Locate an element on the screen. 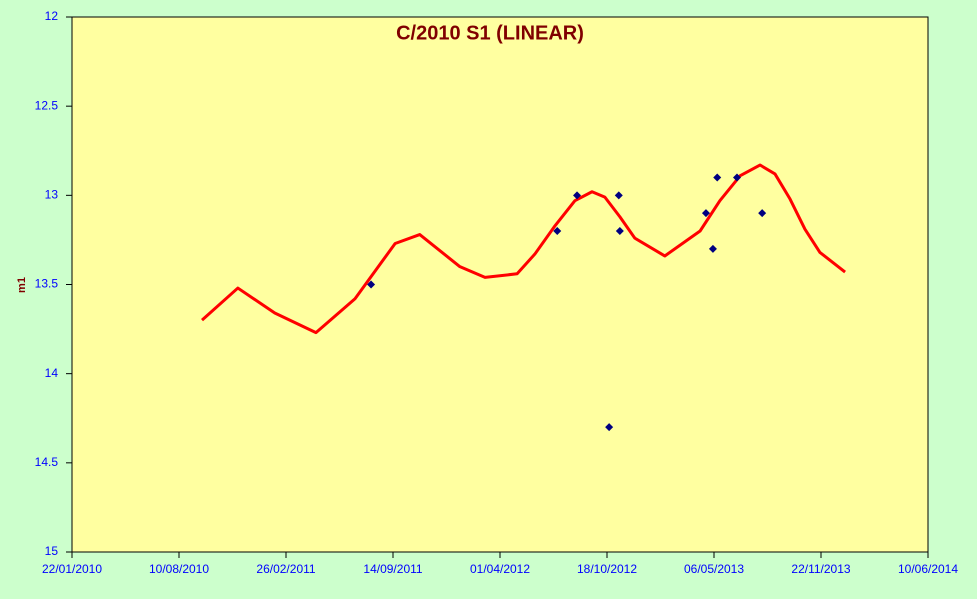  y-tick-label: 13 is located at coordinates (52, 195).